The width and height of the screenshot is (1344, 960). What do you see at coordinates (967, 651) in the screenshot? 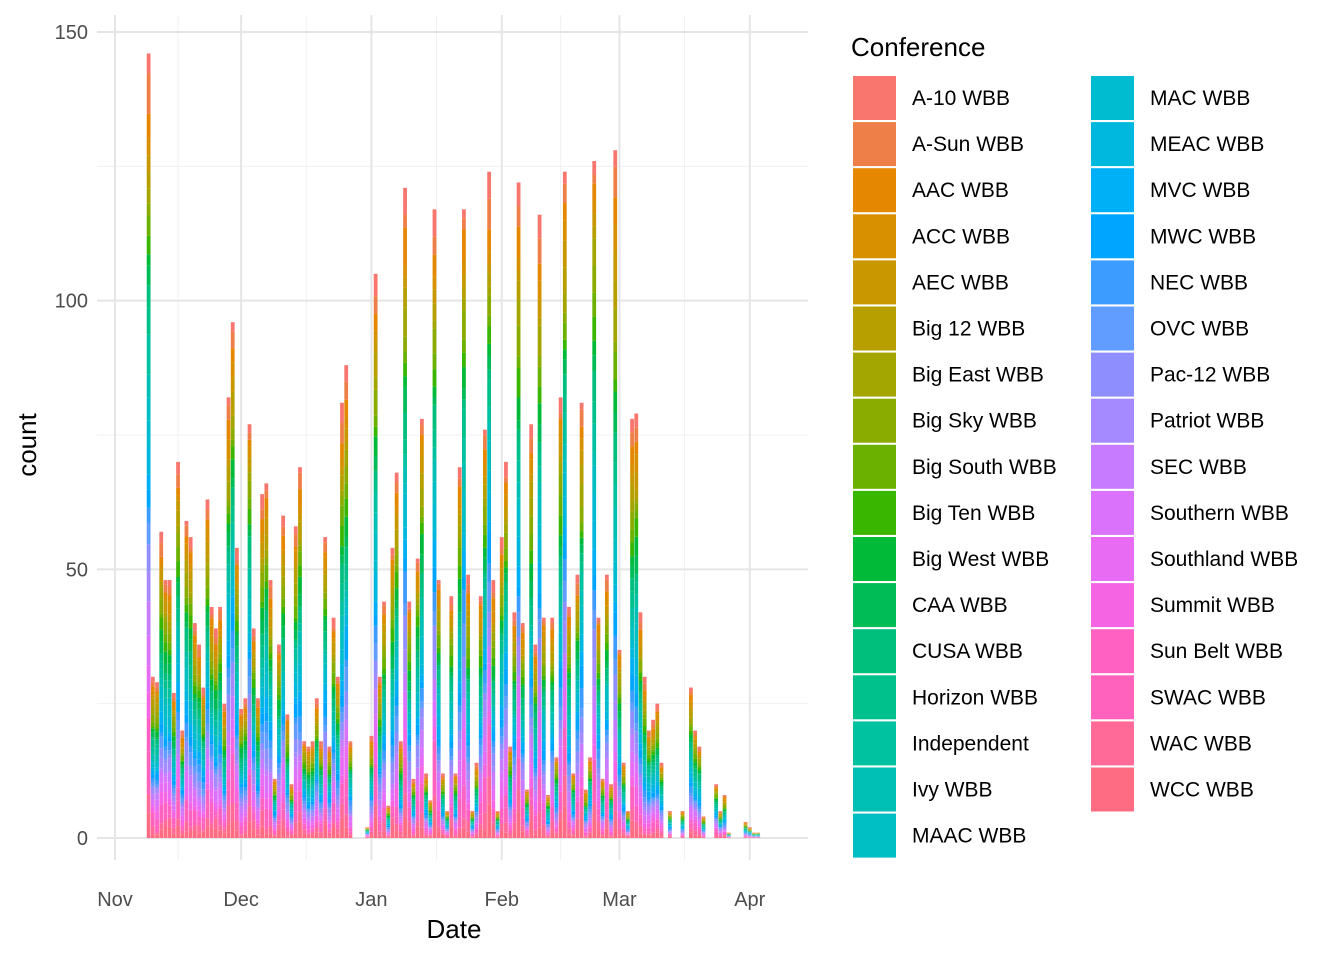
I see `legend-label: CUSA WBB` at bounding box center [967, 651].